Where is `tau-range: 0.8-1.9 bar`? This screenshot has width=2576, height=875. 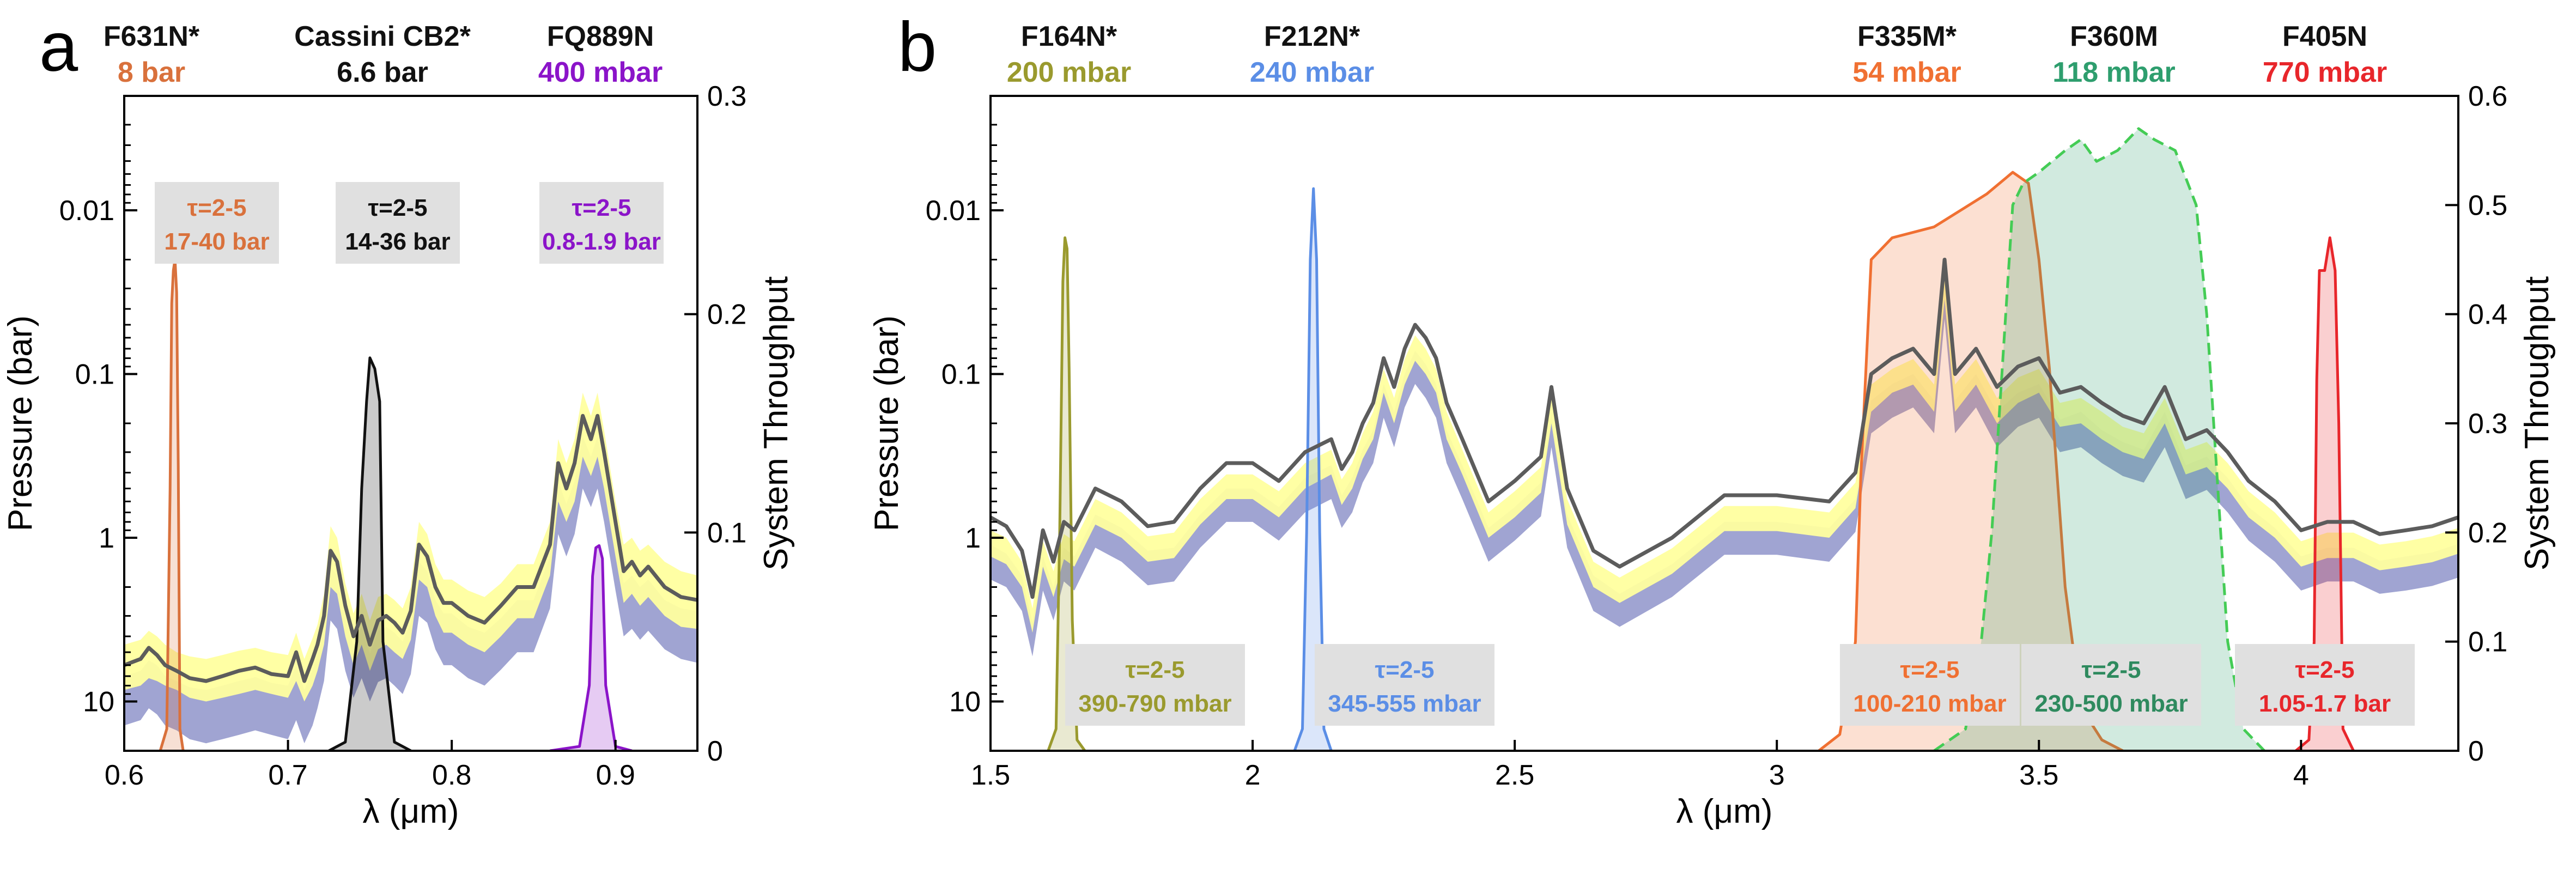
tau-range: 0.8-1.9 bar is located at coordinates (602, 241).